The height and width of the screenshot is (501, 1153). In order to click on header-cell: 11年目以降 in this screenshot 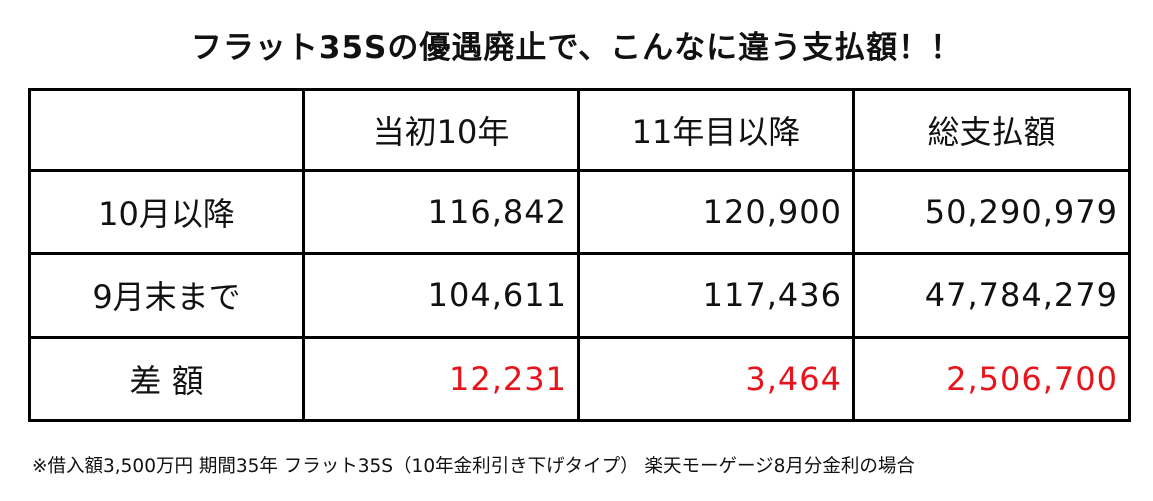, I will do `click(716, 130)`.